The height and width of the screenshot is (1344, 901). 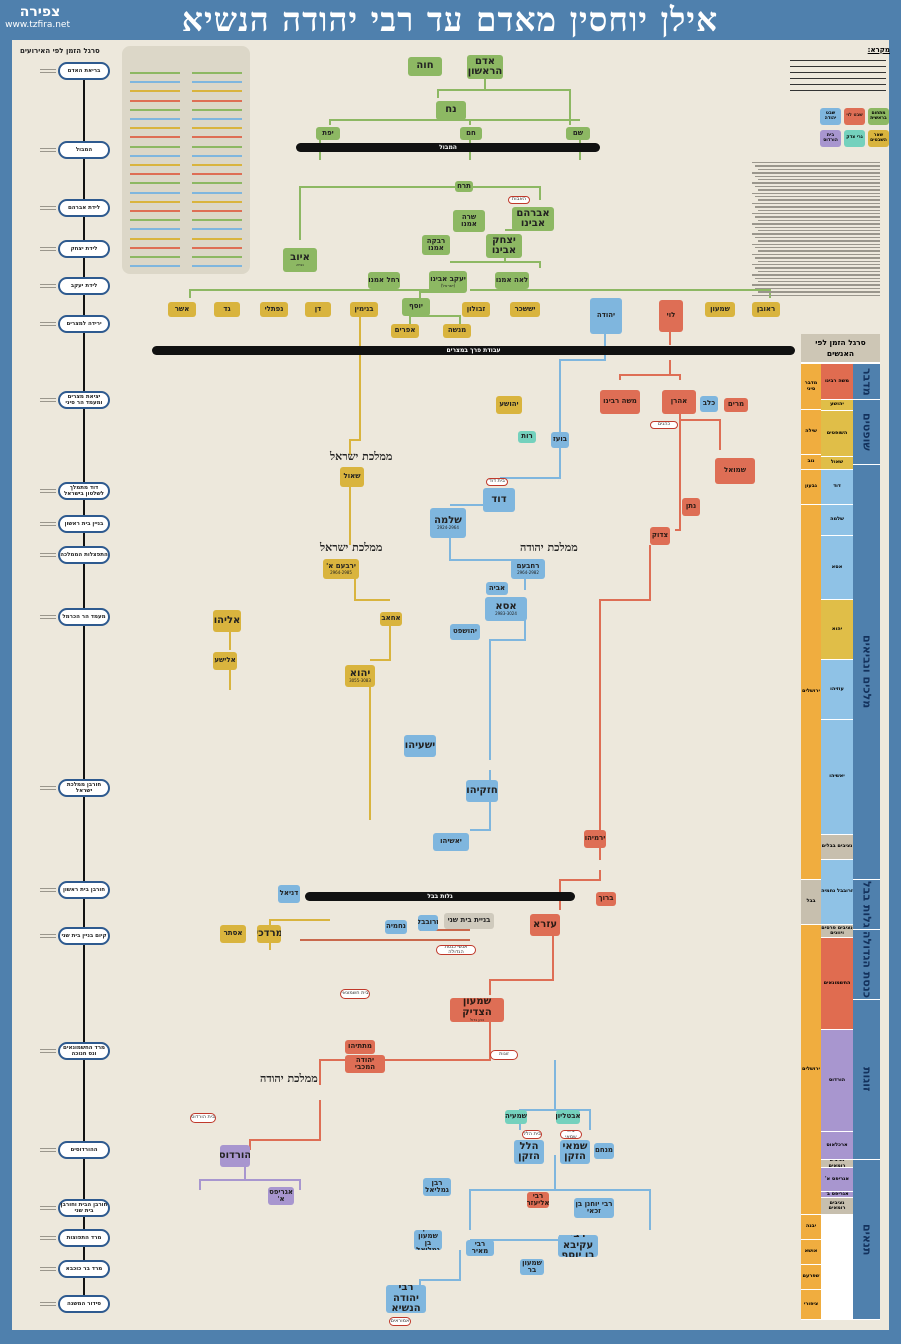 What do you see at coordinates (84, 1208) in the screenshot?
I see `timeline-event: חורבן הבית וחורבן בית שני` at bounding box center [84, 1208].